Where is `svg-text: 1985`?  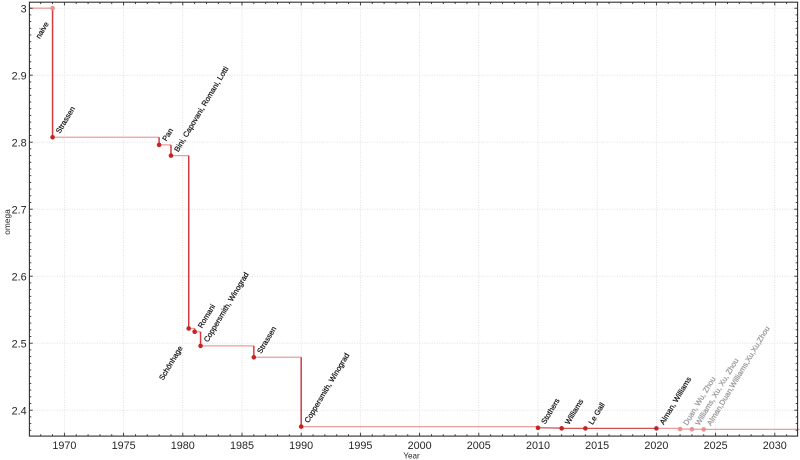
svg-text: 1985 is located at coordinates (242, 446).